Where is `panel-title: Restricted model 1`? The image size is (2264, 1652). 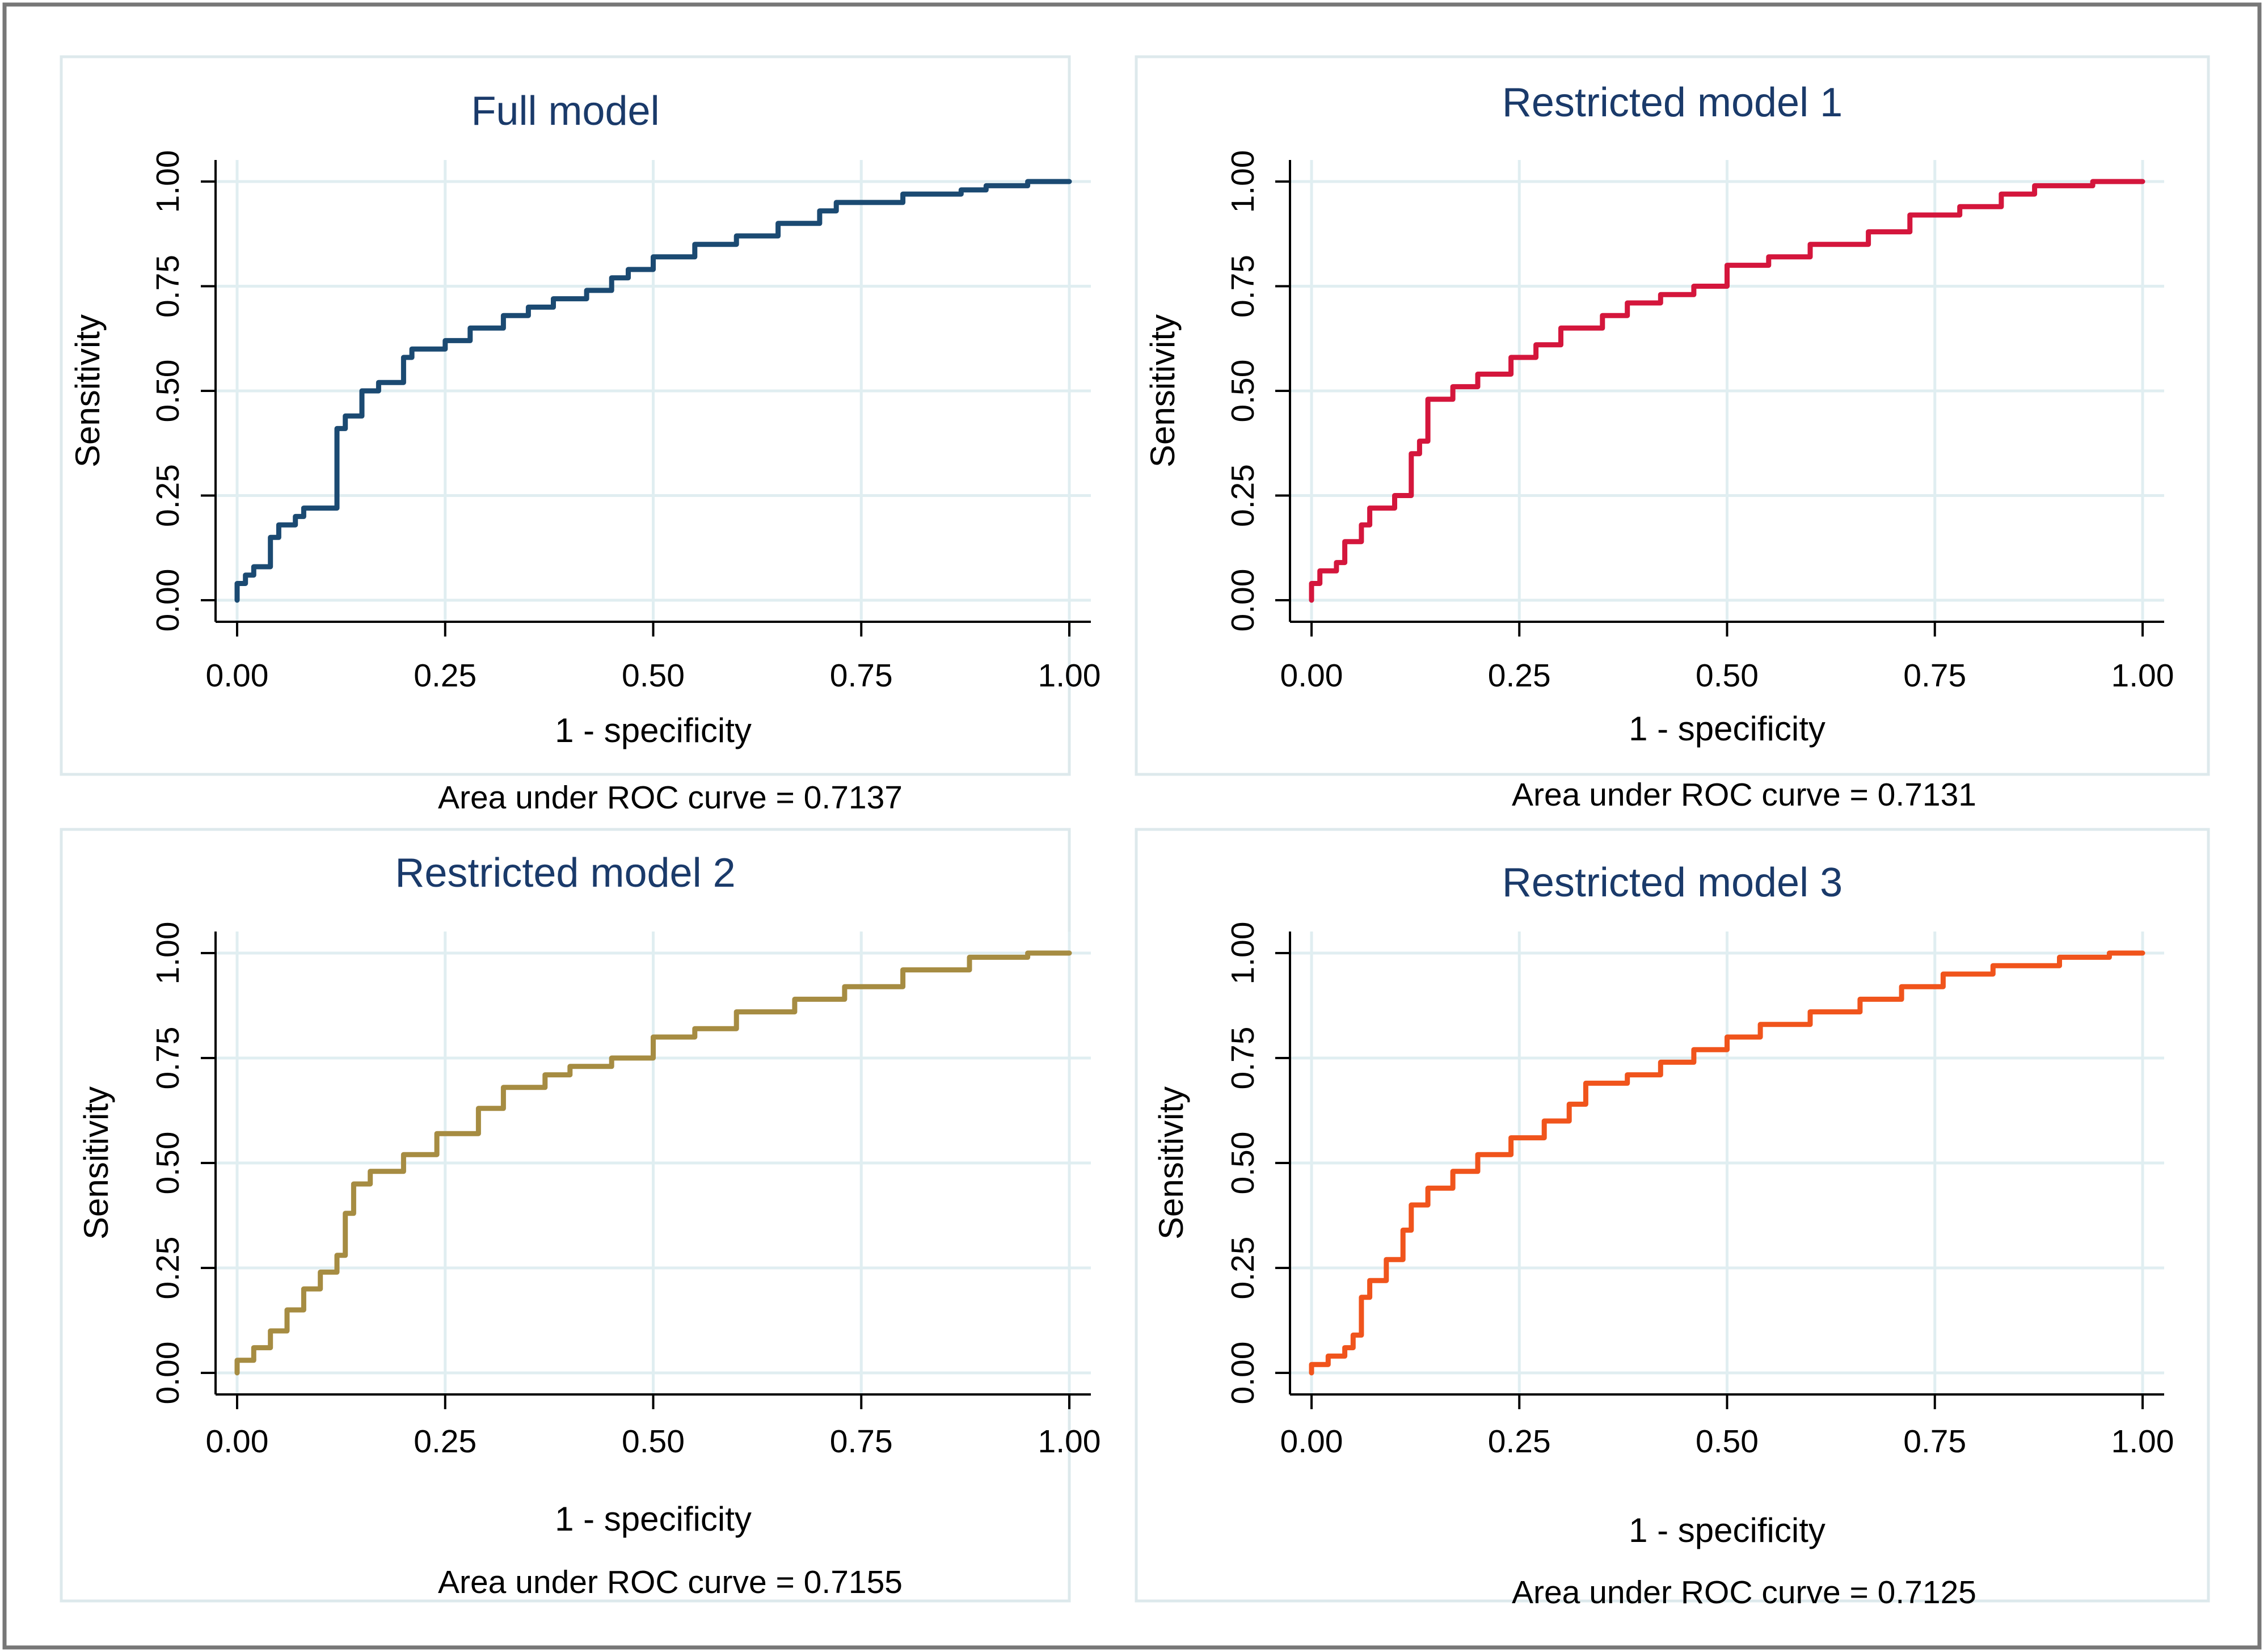 panel-title: Restricted model 1 is located at coordinates (1672, 102).